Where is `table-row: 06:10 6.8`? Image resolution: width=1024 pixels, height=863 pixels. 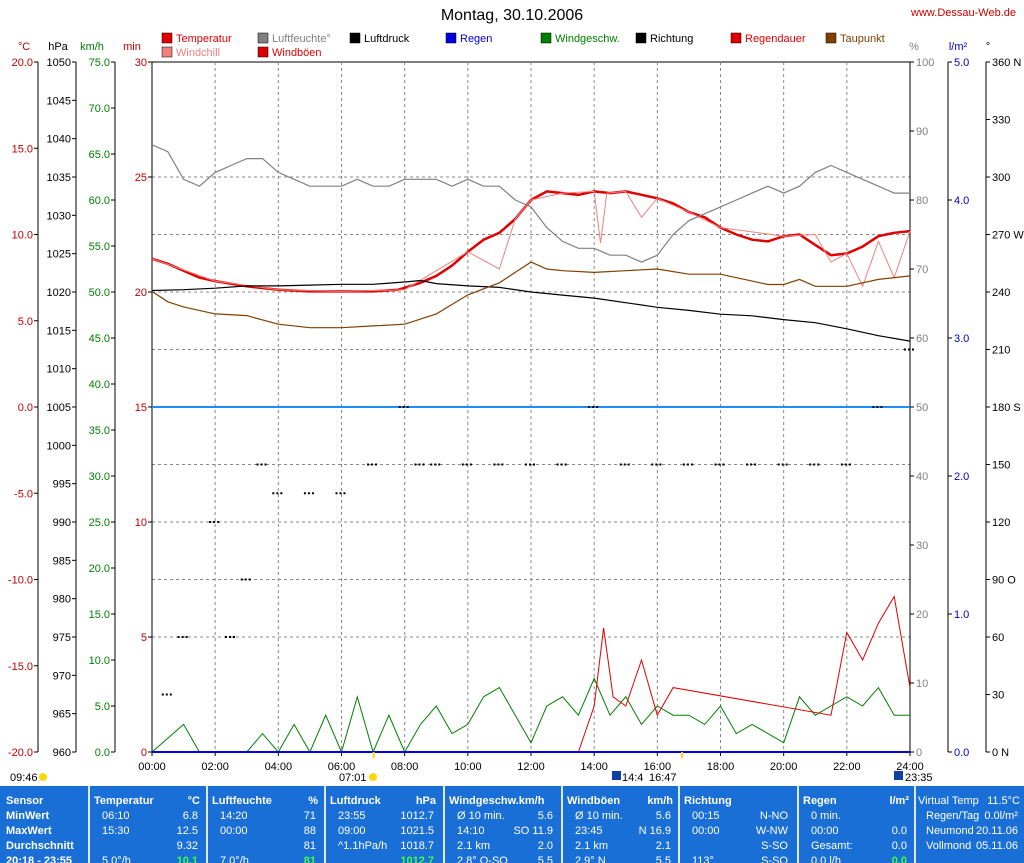
table-row: 06:10 6.8 is located at coordinates (149, 816).